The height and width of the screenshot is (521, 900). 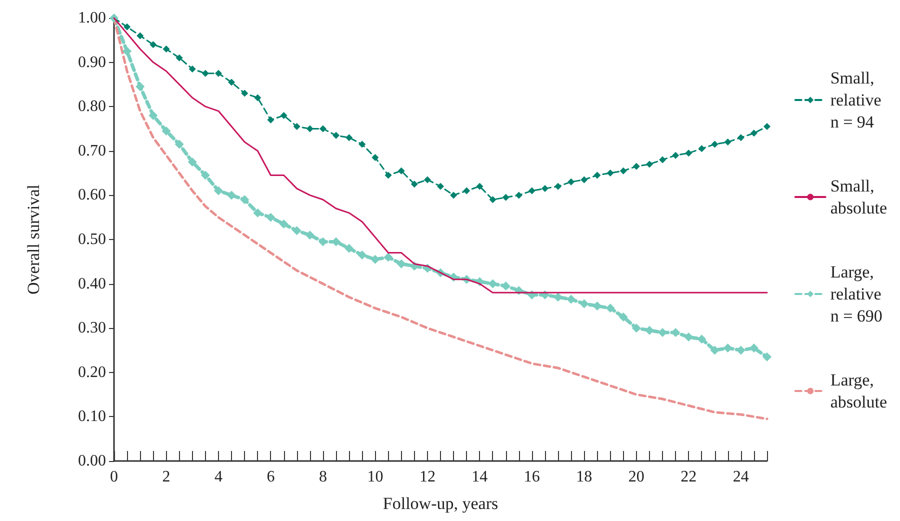 I want to click on y-tick-label: 0.50, so click(x=92, y=239).